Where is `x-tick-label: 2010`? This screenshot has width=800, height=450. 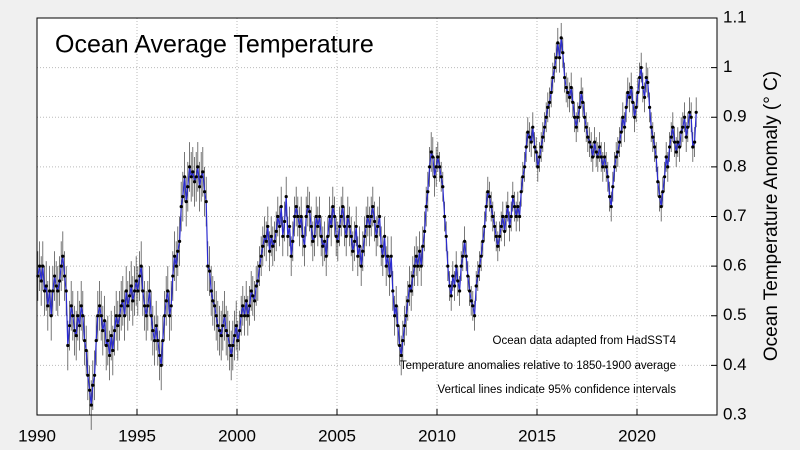 x-tick-label: 2010 is located at coordinates (437, 435).